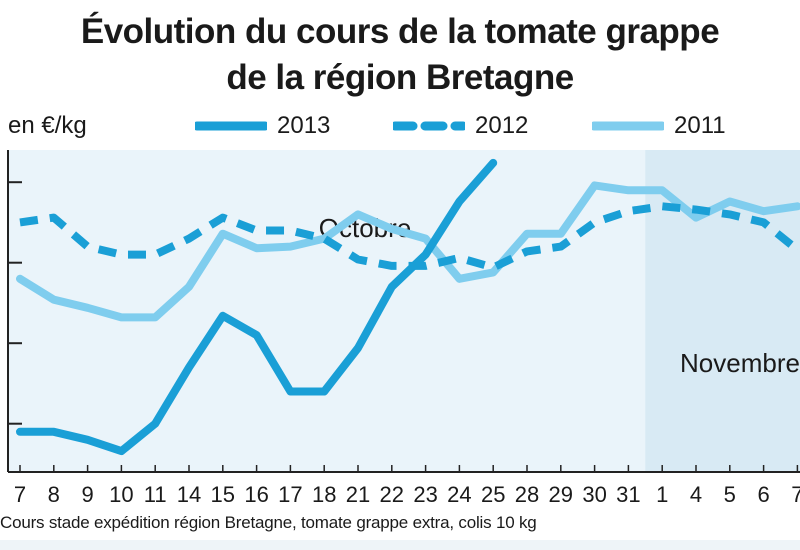 The image size is (800, 550). What do you see at coordinates (740, 363) in the screenshot?
I see `period-label-novembre: Novembre` at bounding box center [740, 363].